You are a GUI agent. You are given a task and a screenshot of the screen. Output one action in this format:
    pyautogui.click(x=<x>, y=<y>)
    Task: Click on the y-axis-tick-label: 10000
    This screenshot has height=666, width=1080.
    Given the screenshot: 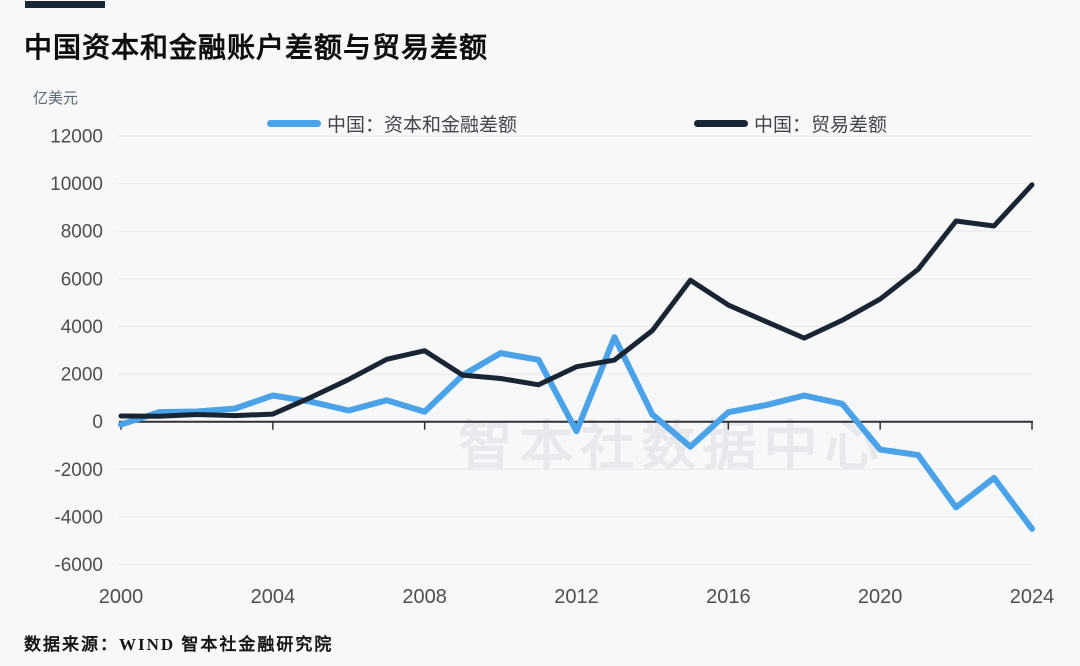 What is the action you would take?
    pyautogui.click(x=76, y=184)
    